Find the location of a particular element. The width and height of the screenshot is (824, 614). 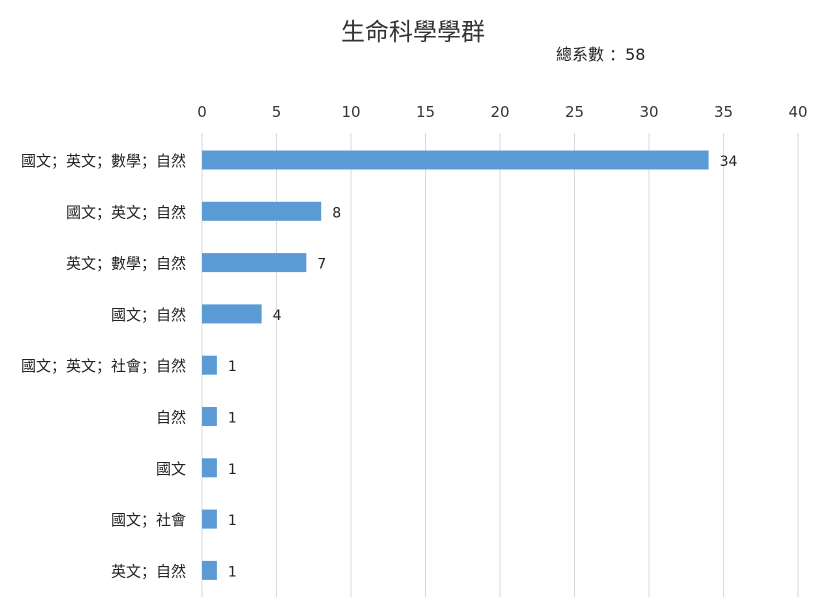

x-axis-ticks: 0 5 10 15 20 25 30 35 40 is located at coordinates (502, 112).